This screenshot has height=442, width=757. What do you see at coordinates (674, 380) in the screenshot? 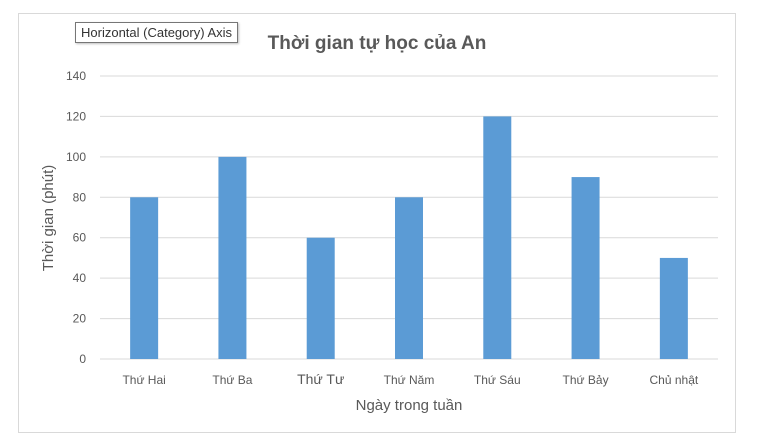
I see `x-tick-label: Chủ nhật` at bounding box center [674, 380].